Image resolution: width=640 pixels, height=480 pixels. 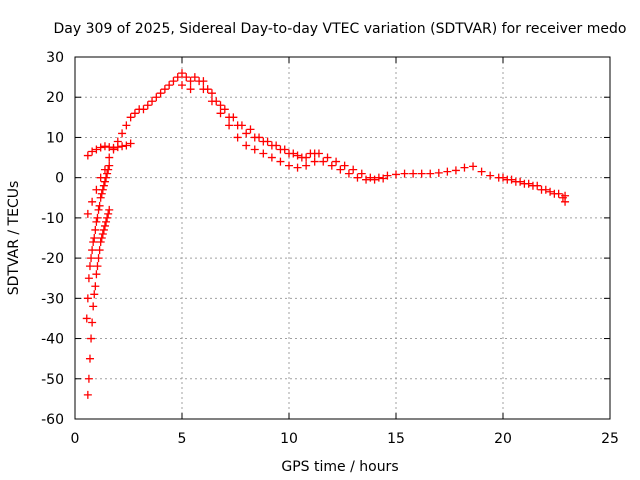 What do you see at coordinates (139, 143) in the screenshot?
I see `series-upper-branch` at bounding box center [139, 143].